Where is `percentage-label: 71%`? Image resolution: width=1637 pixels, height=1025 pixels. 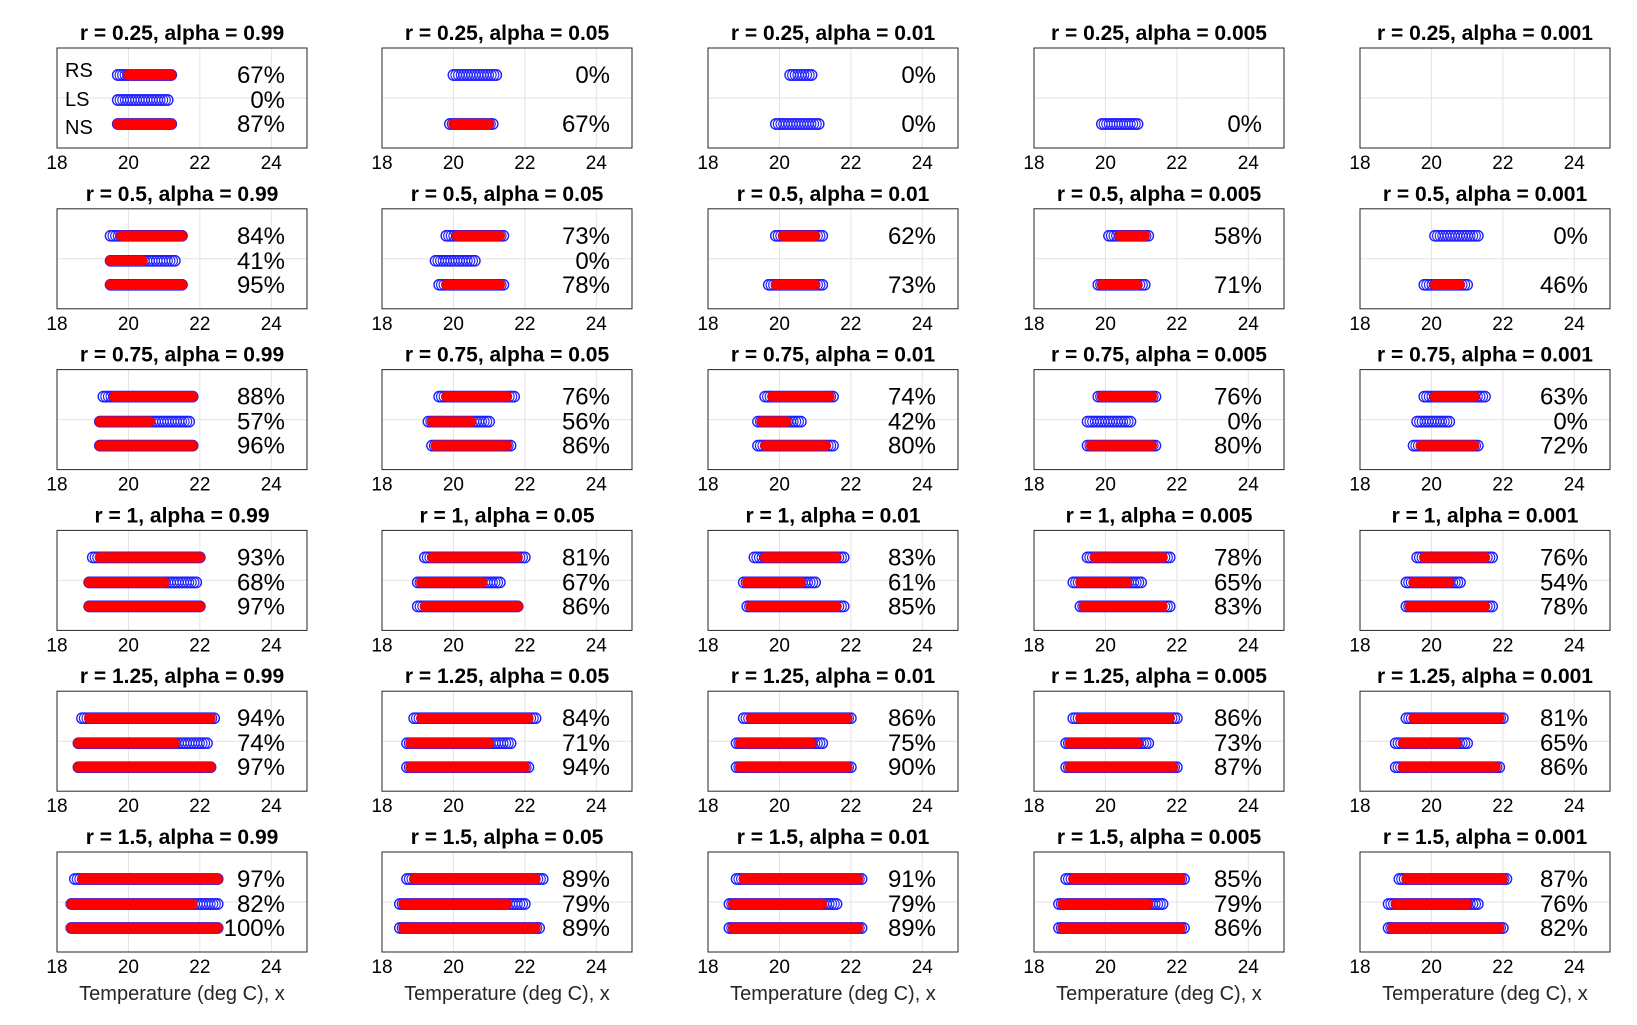
percentage-label: 71% is located at coordinates (1238, 285).